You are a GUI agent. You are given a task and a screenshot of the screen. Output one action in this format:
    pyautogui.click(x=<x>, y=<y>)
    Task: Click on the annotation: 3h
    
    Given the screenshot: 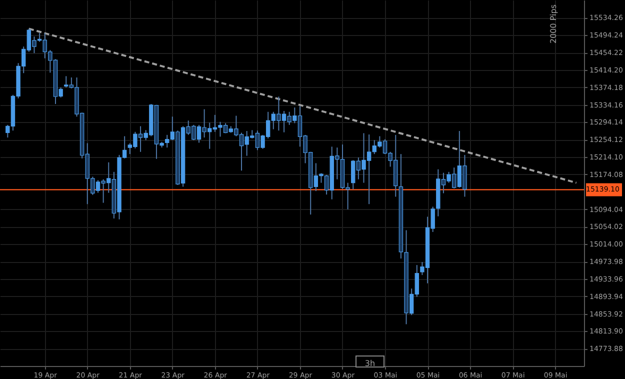 What is the action you would take?
    pyautogui.click(x=370, y=363)
    